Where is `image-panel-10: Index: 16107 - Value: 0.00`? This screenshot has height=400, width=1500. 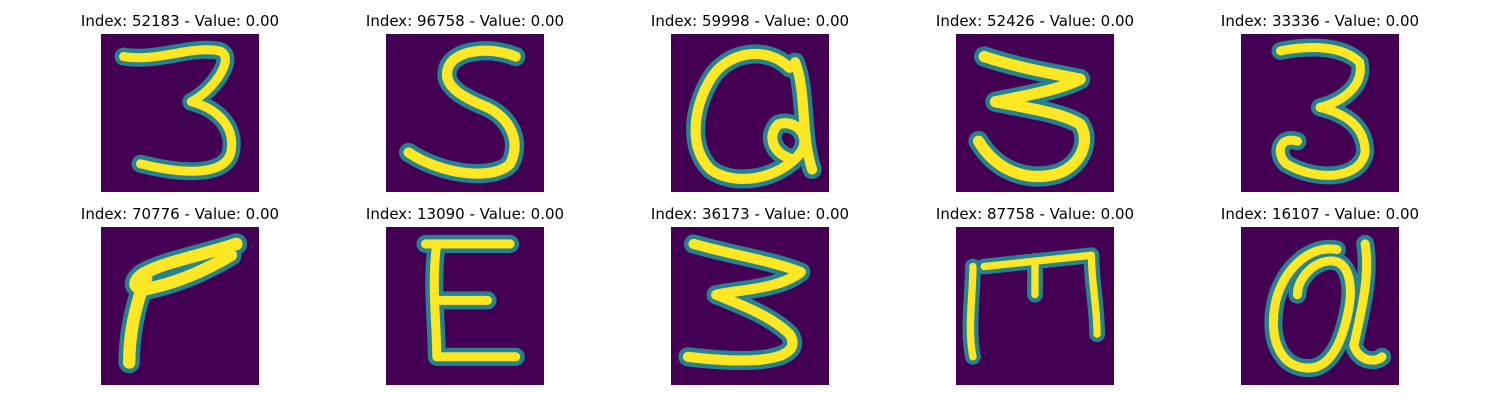 image-panel-10: Index: 16107 - Value: 0.00 is located at coordinates (1320, 295).